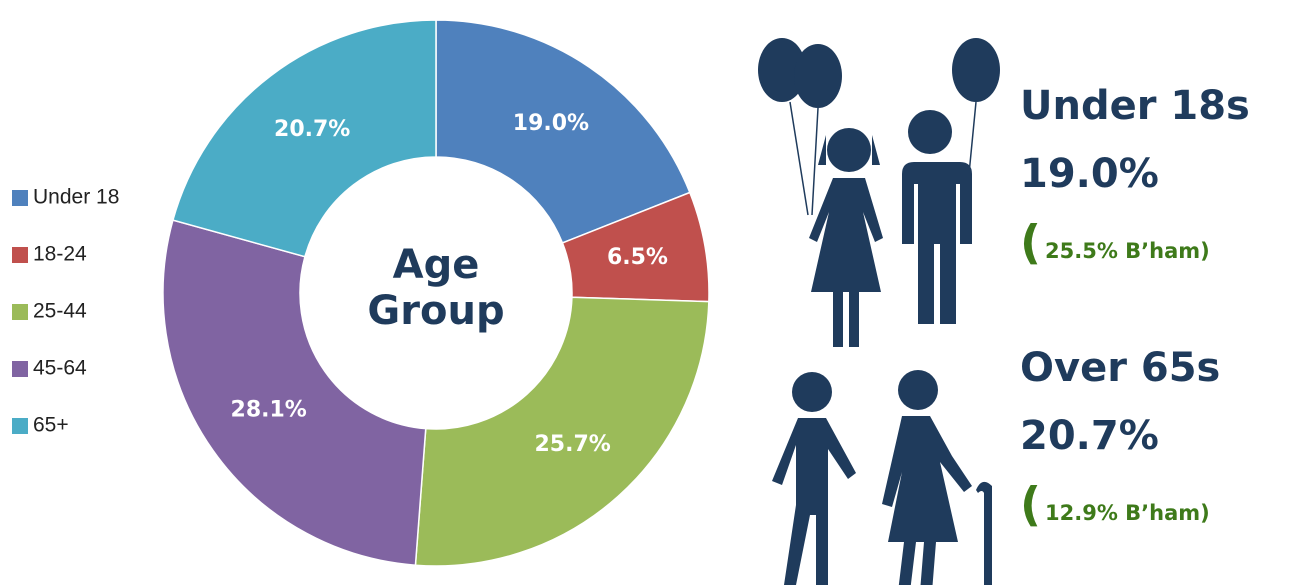 The image size is (1298, 585). Describe the element at coordinates (312, 129) in the screenshot. I see `data-label: 20.7%` at that location.